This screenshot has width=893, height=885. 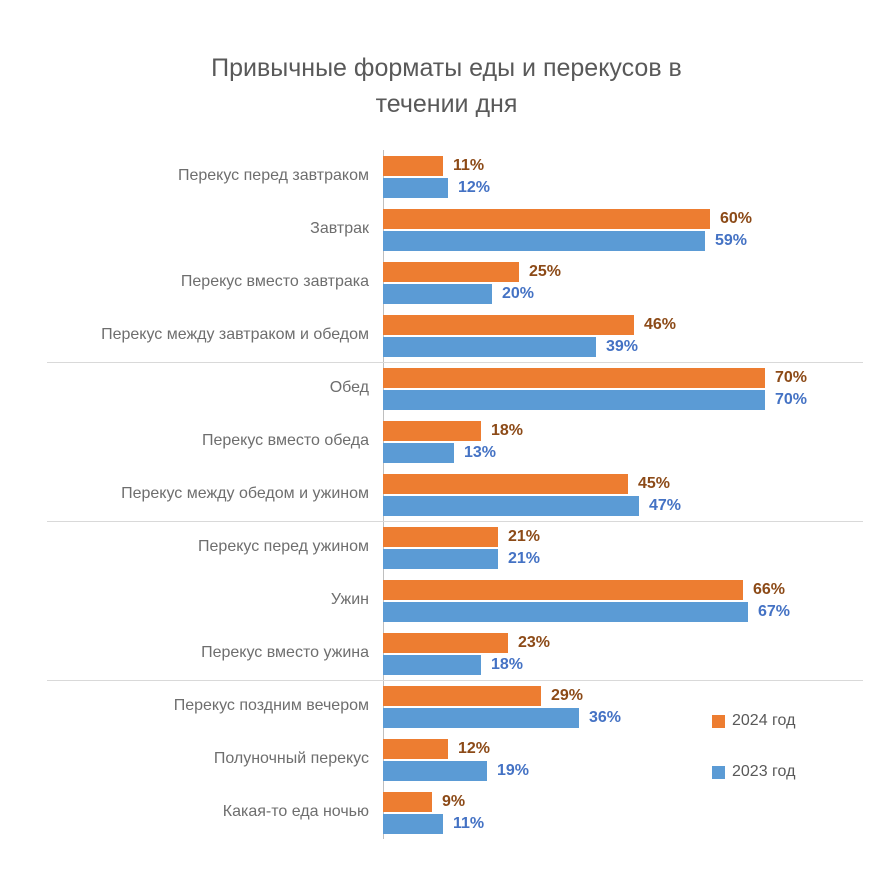 I want to click on category-label: Какая-то еда ночью, so click(x=295, y=812).